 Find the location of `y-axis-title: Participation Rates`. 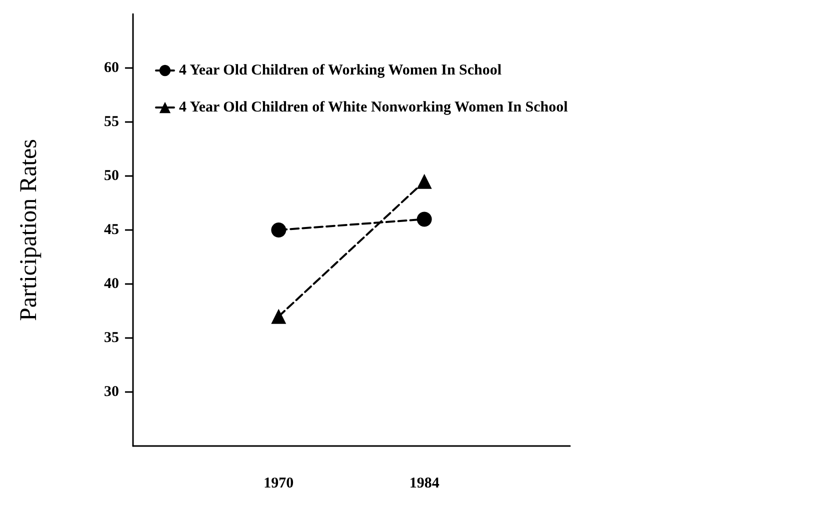

y-axis-title: Participation Rates is located at coordinates (29, 230).